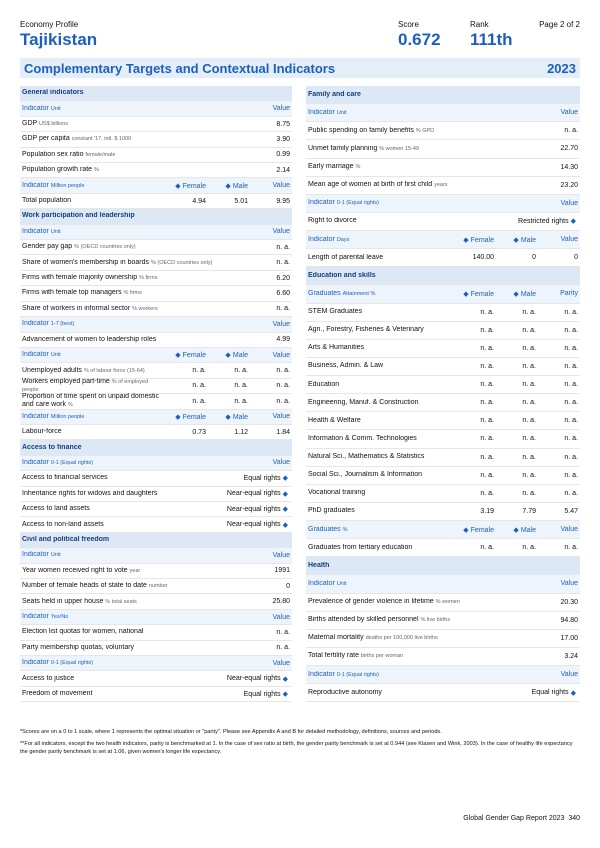 This screenshot has height=848, width=600. I want to click on indicator: Access to non-land assets, so click(63, 524).